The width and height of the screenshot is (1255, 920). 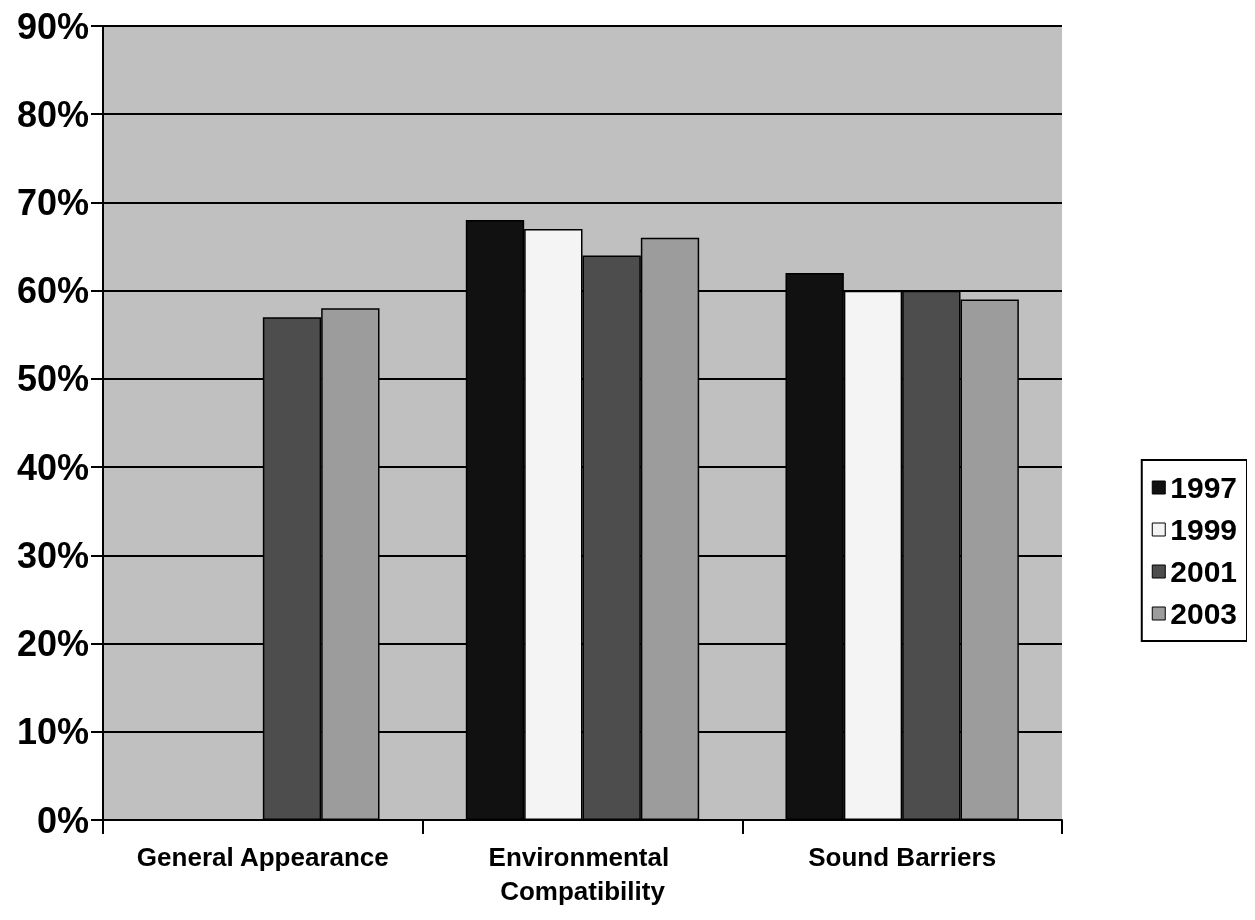 What do you see at coordinates (262, 857) in the screenshot?
I see `x-tick-label: General Appearance` at bounding box center [262, 857].